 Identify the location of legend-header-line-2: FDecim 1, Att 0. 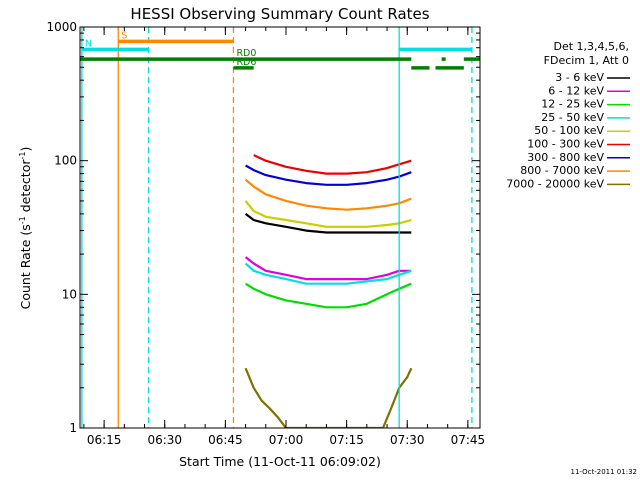
(586, 60).